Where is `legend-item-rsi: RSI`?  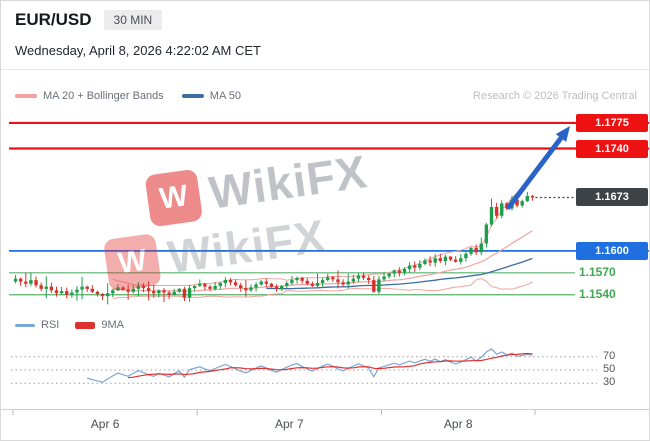
legend-item-rsi: RSI is located at coordinates (37, 325).